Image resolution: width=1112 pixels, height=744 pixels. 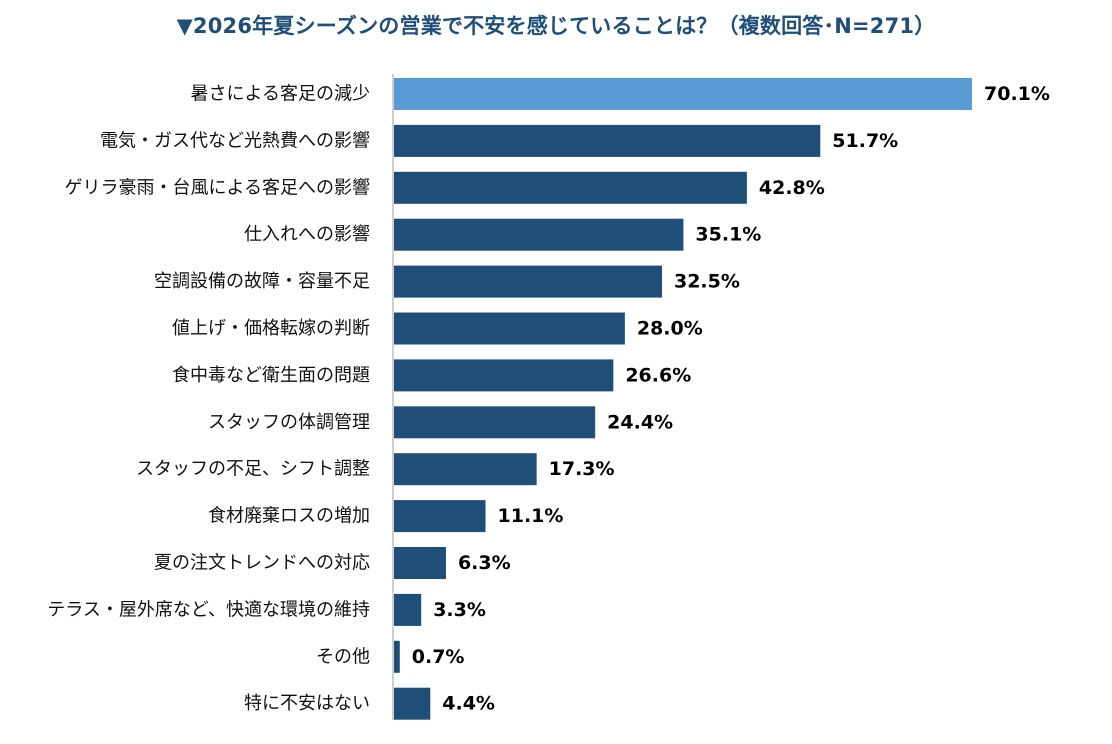 I want to click on value-label-7: 26.6%, so click(x=658, y=375).